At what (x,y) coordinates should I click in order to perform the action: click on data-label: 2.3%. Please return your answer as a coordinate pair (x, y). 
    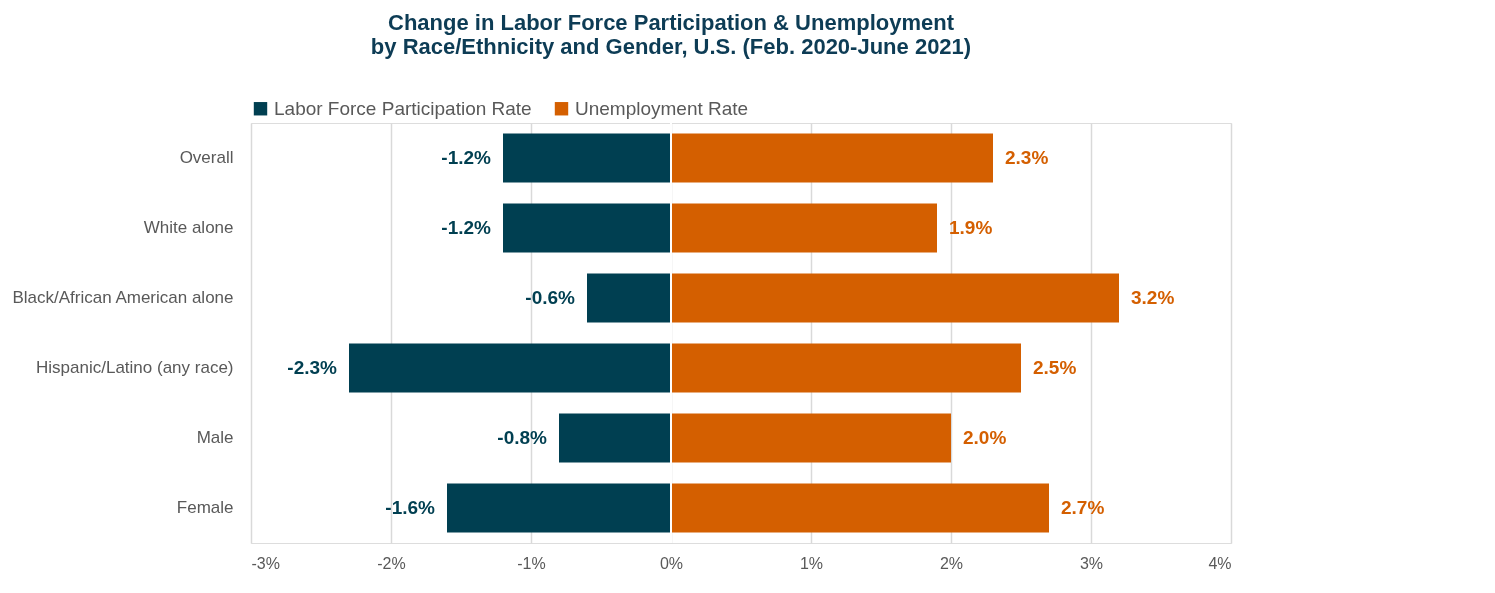
    Looking at the image, I should click on (1027, 157).